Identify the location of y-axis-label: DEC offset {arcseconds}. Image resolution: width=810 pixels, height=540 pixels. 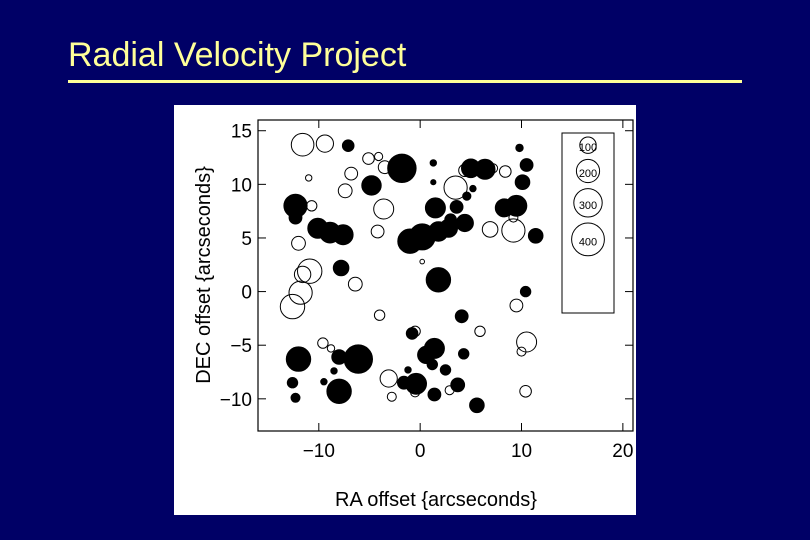
(204, 275).